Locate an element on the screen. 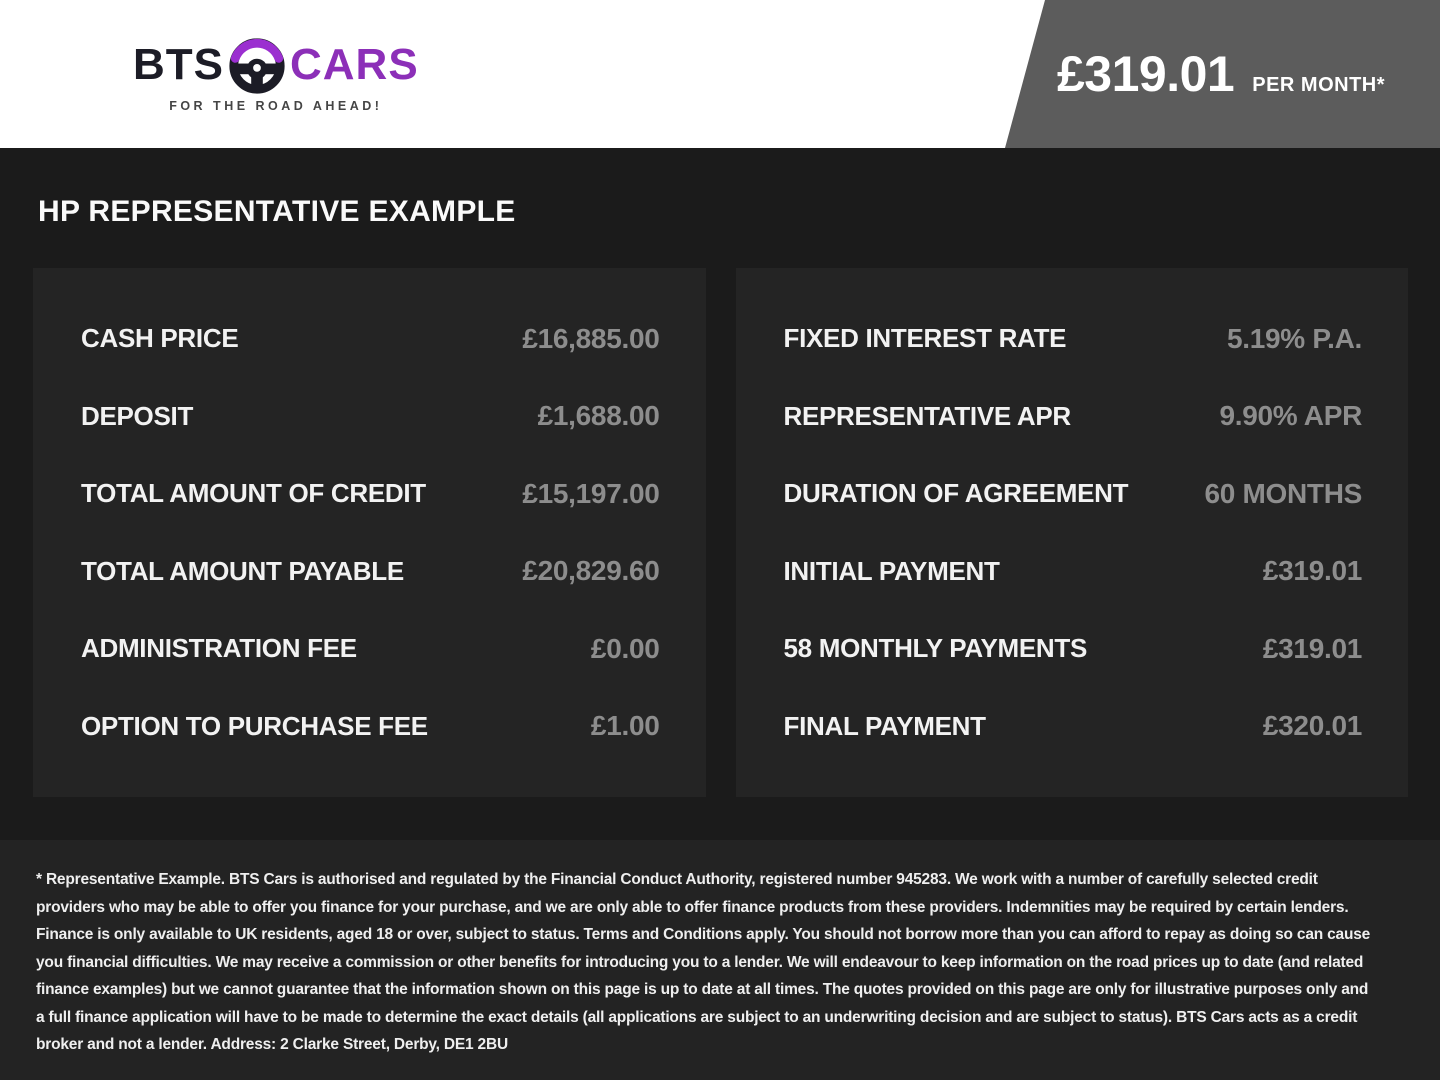 This screenshot has height=1080, width=1440. row-value: £0.00 is located at coordinates (625, 648).